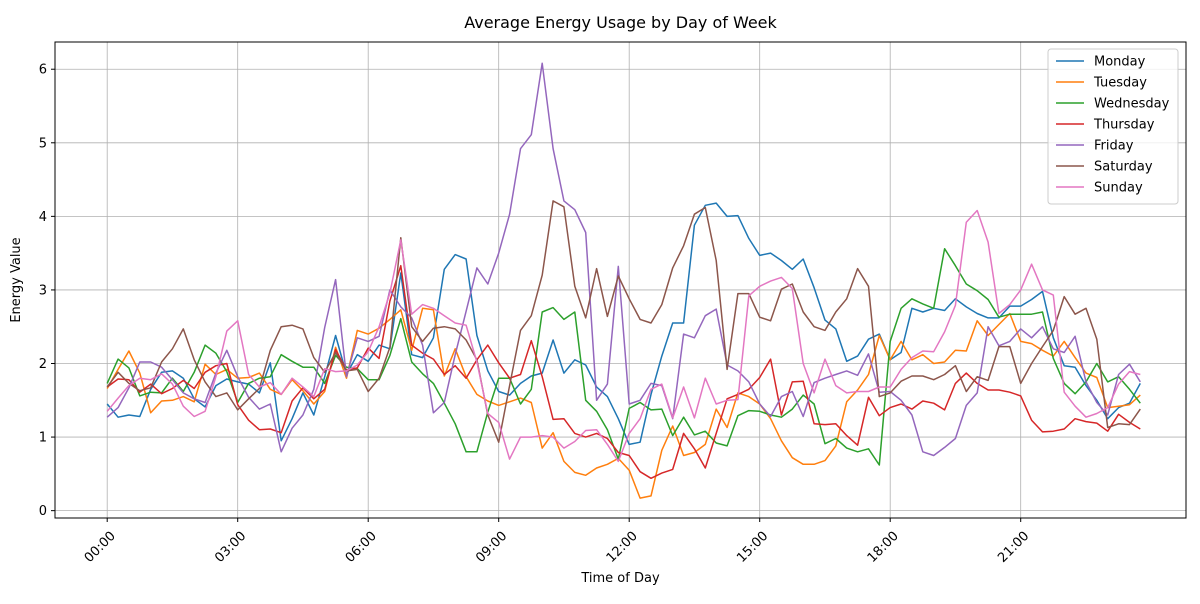 Image resolution: width=1200 pixels, height=604 pixels. Describe the element at coordinates (43, 217) in the screenshot. I see `y-tick-label: 4` at that location.